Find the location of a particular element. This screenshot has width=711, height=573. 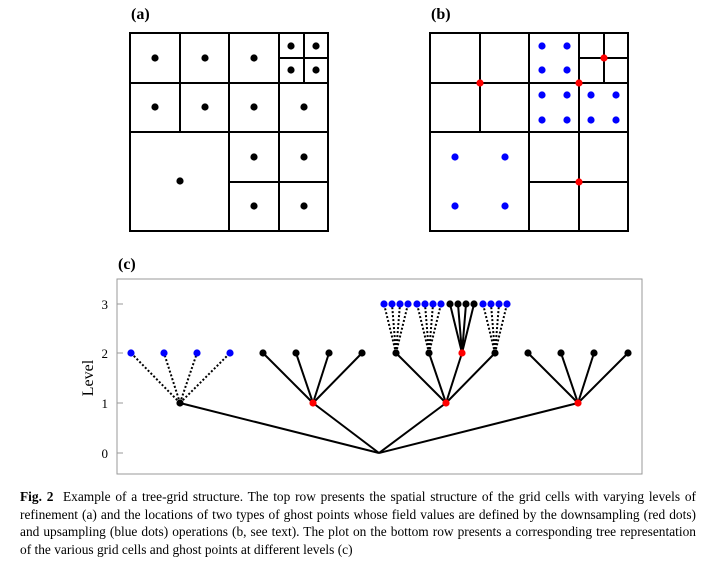

ytick-1: 1 is located at coordinates (105, 403).